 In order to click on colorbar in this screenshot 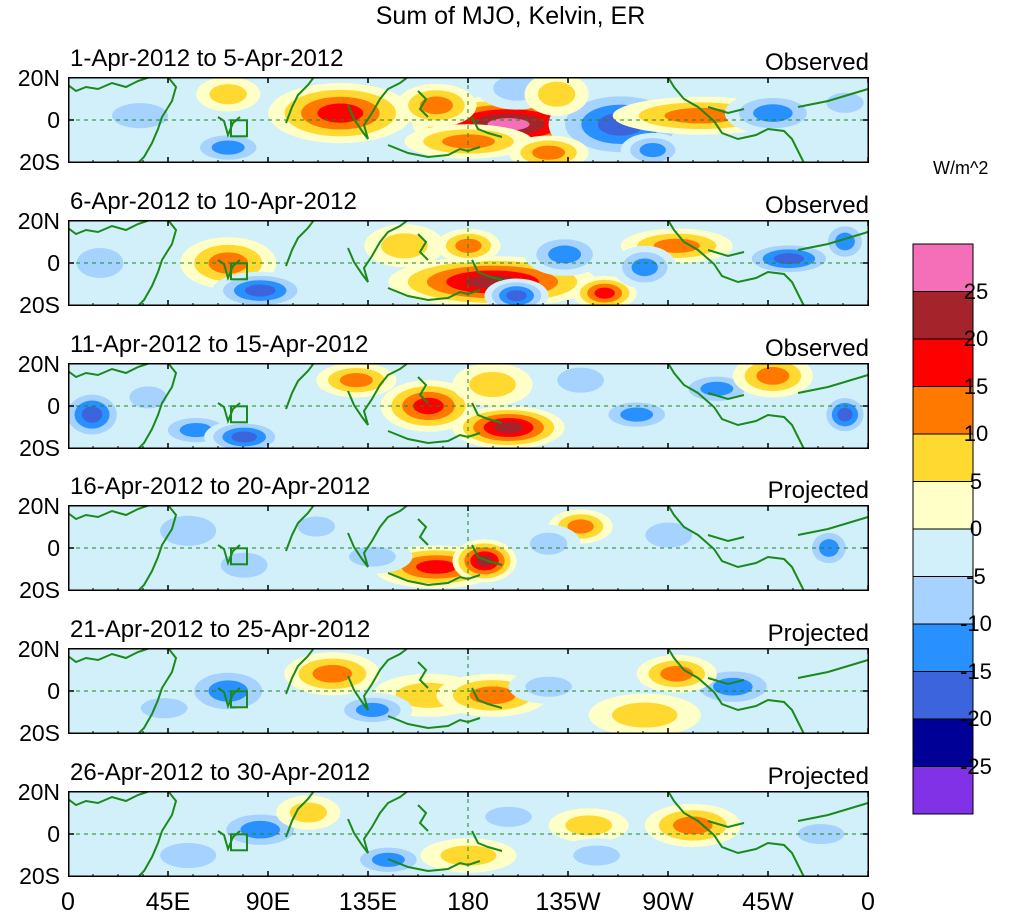, I will do `click(943, 529)`.